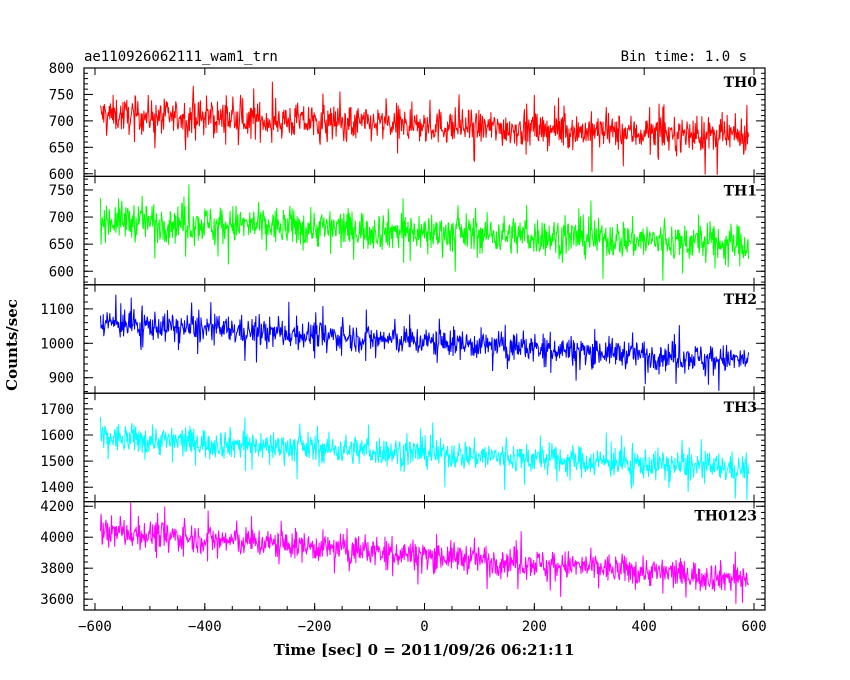  I want to click on series-line-th2, so click(424, 342).